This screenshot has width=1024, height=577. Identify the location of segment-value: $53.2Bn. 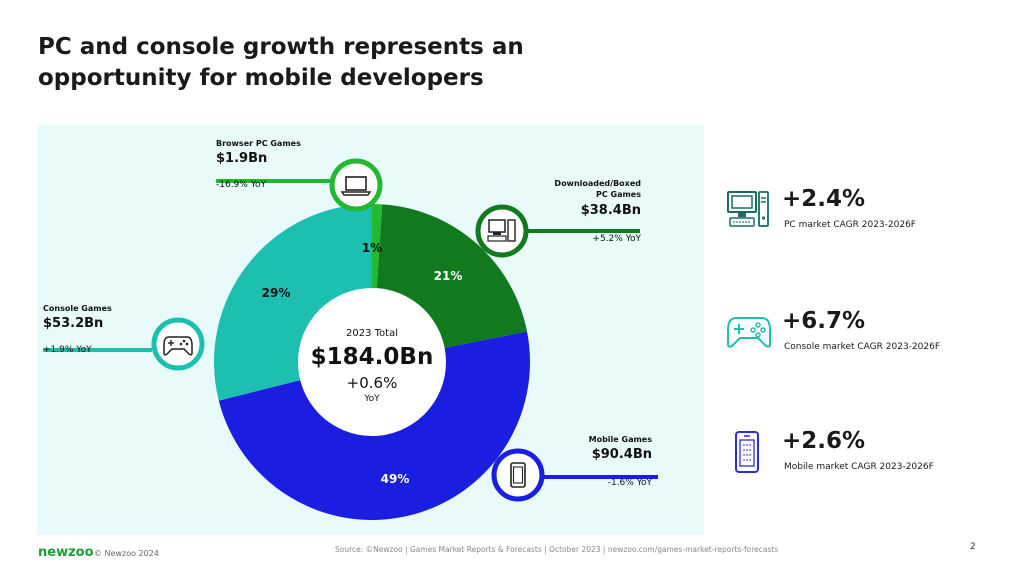
(73, 323).